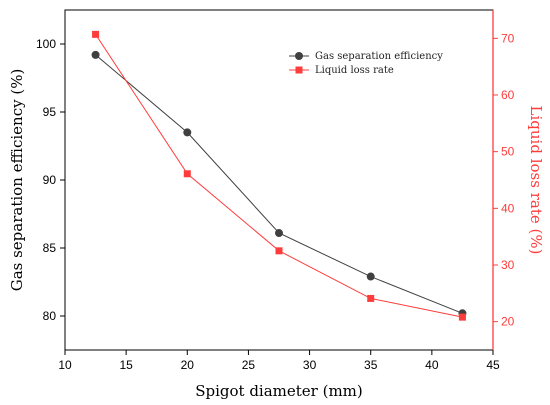  What do you see at coordinates (279, 391) in the screenshot?
I see `x-axis-title: Spigot diameter (mm)` at bounding box center [279, 391].